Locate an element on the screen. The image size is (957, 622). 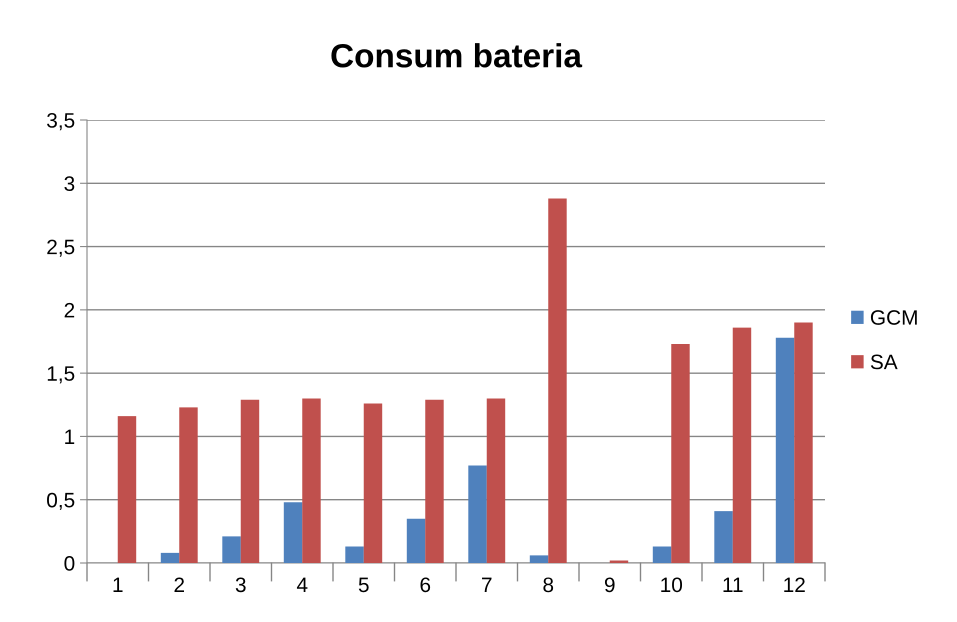
y-tick-label: 0,5 is located at coordinates (60, 501).